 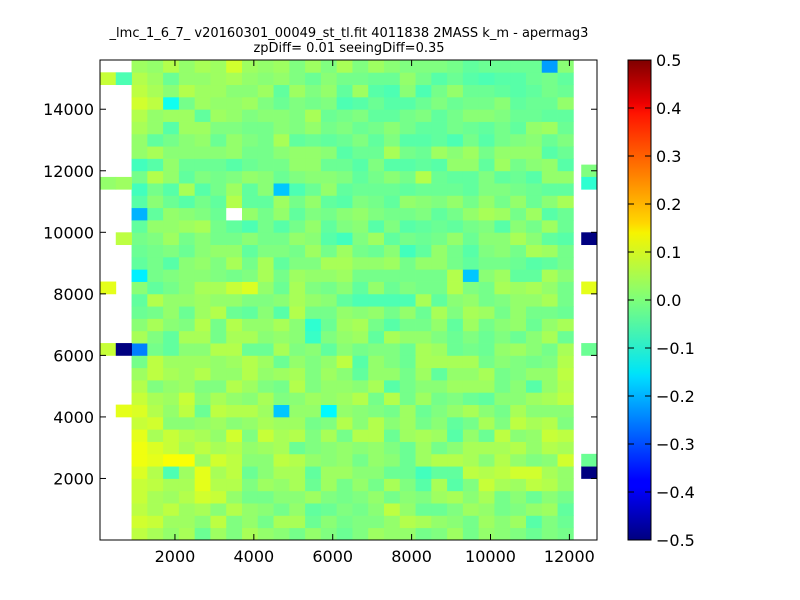 I want to click on heatmap-cell-edge, so click(x=589, y=460).